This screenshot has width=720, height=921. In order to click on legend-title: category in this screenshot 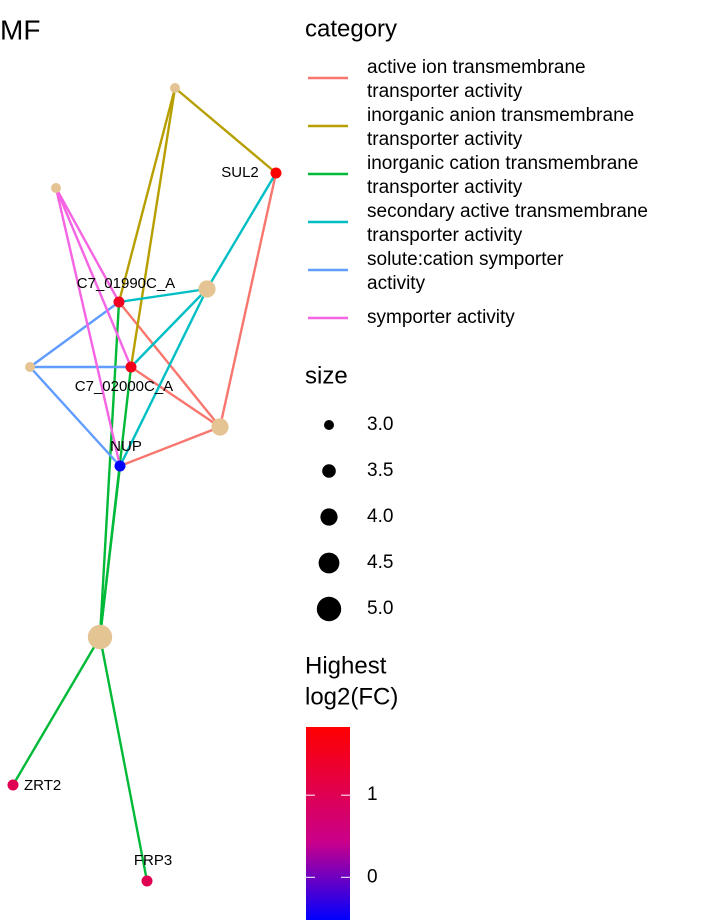, I will do `click(351, 28)`.